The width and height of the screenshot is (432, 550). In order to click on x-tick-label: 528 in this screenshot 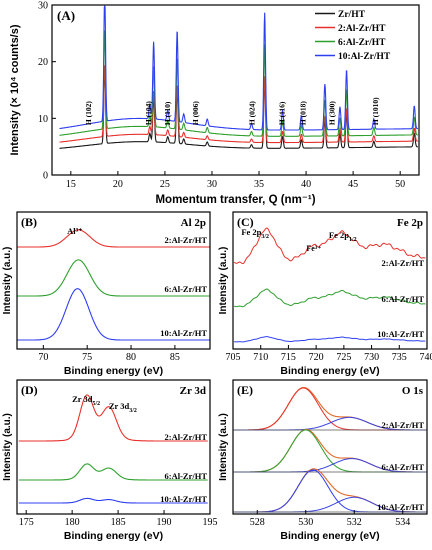, I will do `click(257, 522)`.